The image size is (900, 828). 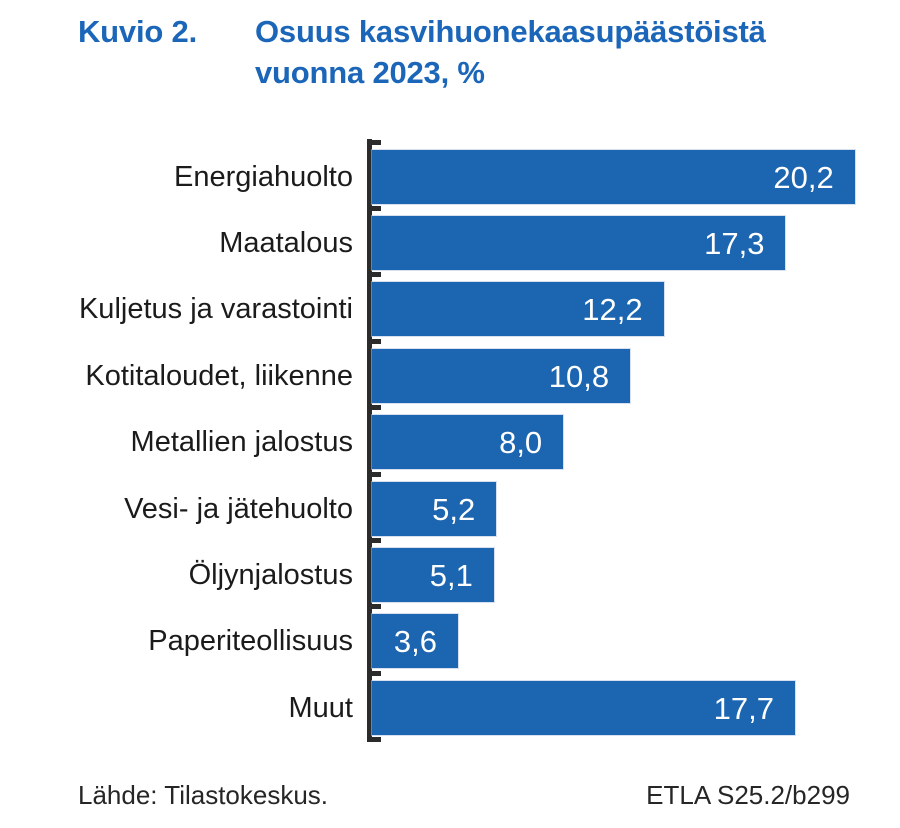 I want to click on y-axis-line, so click(x=369, y=440).